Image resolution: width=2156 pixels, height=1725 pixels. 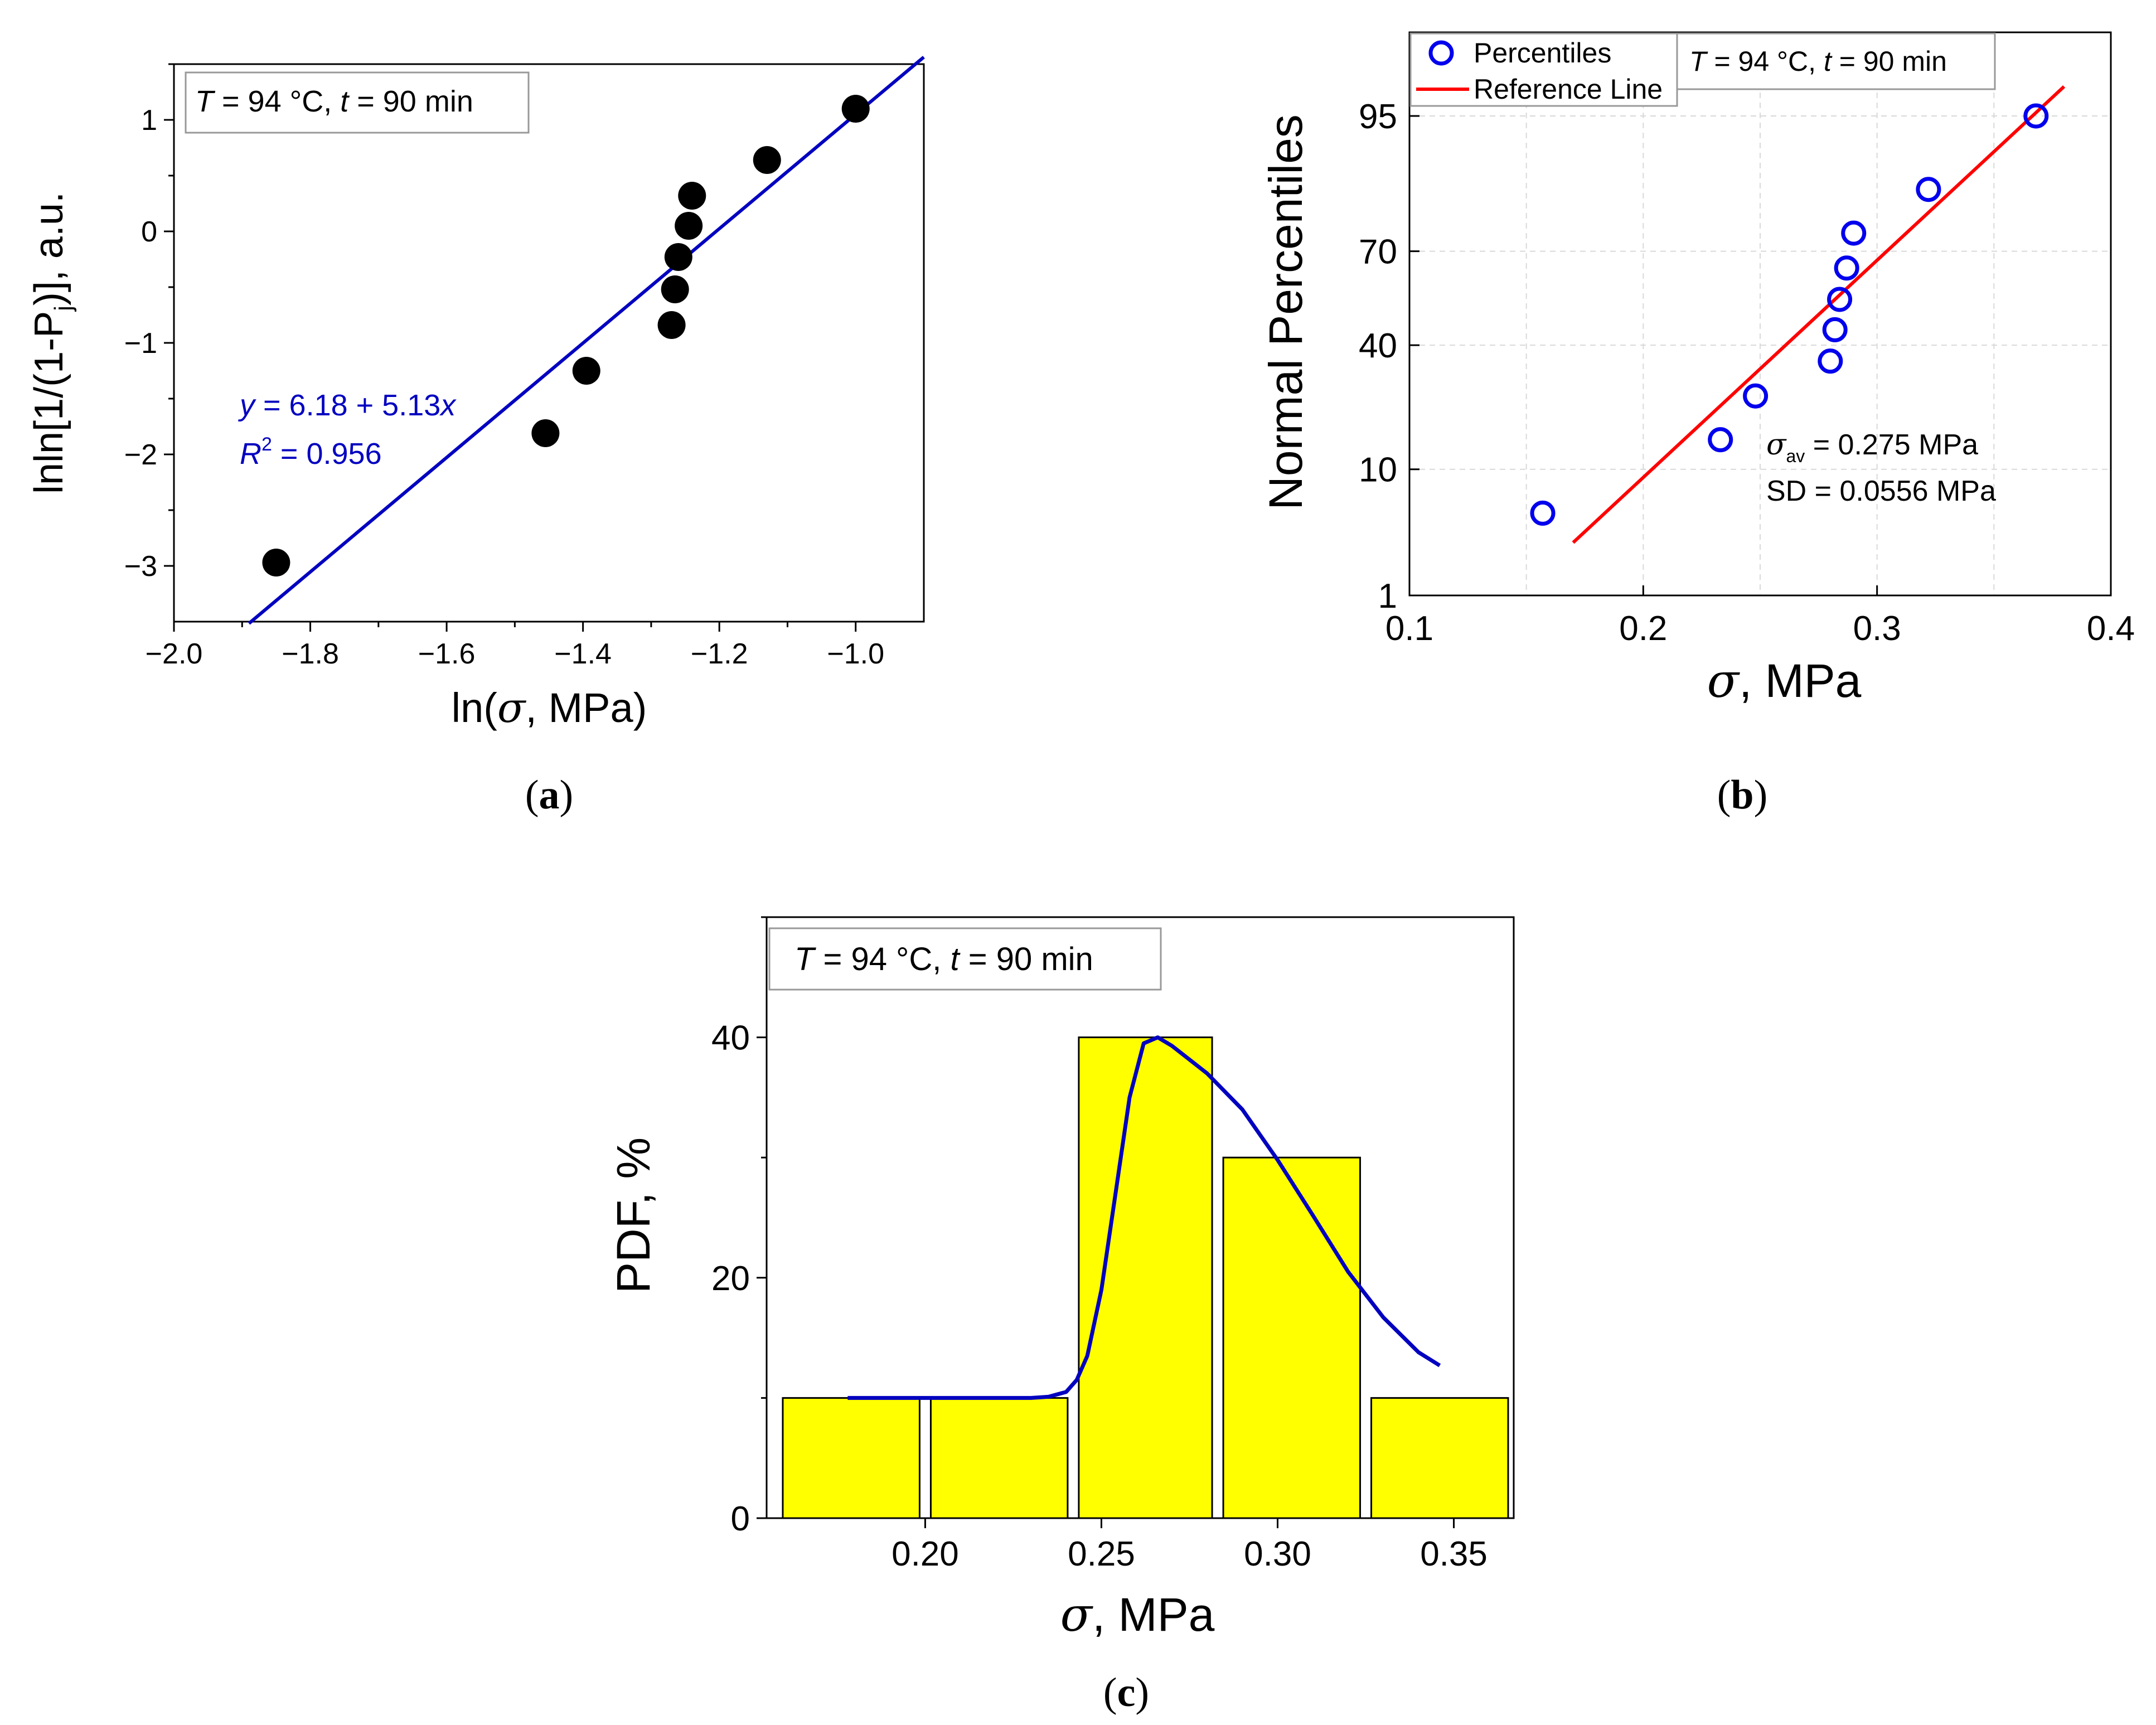 What do you see at coordinates (1102, 1554) in the screenshot?
I see `c-x-tick-label-1: 0.25` at bounding box center [1102, 1554].